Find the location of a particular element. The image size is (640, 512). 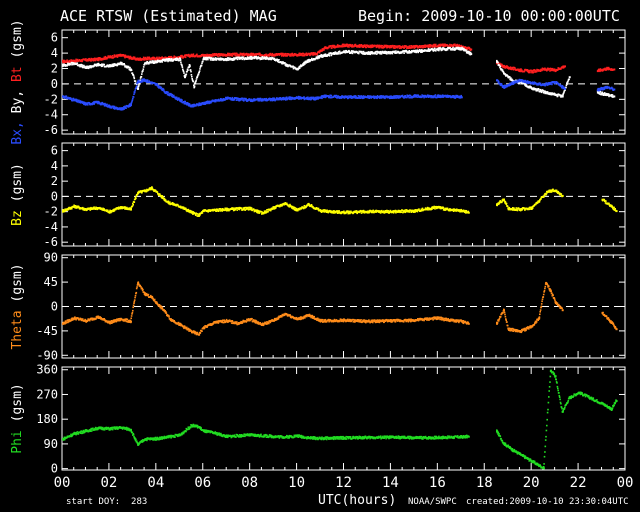

y-tick-label-bz: -6 is located at coordinates (51, 242).